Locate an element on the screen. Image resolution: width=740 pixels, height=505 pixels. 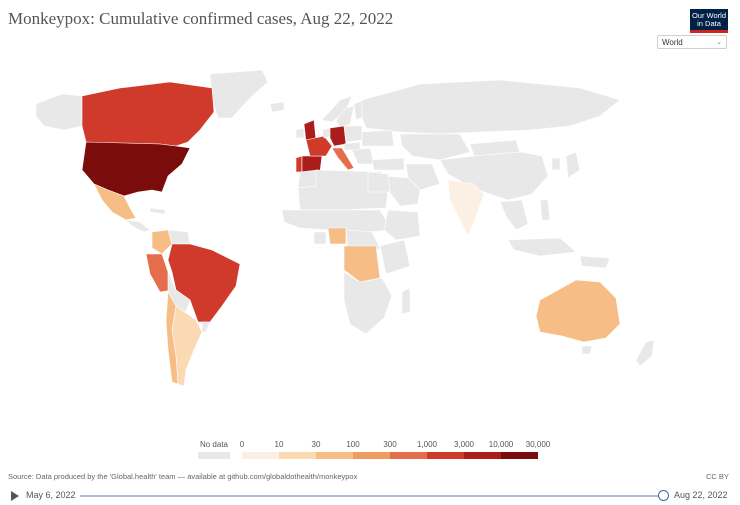
legend-tick-label: 30 is located at coordinates (316, 444).